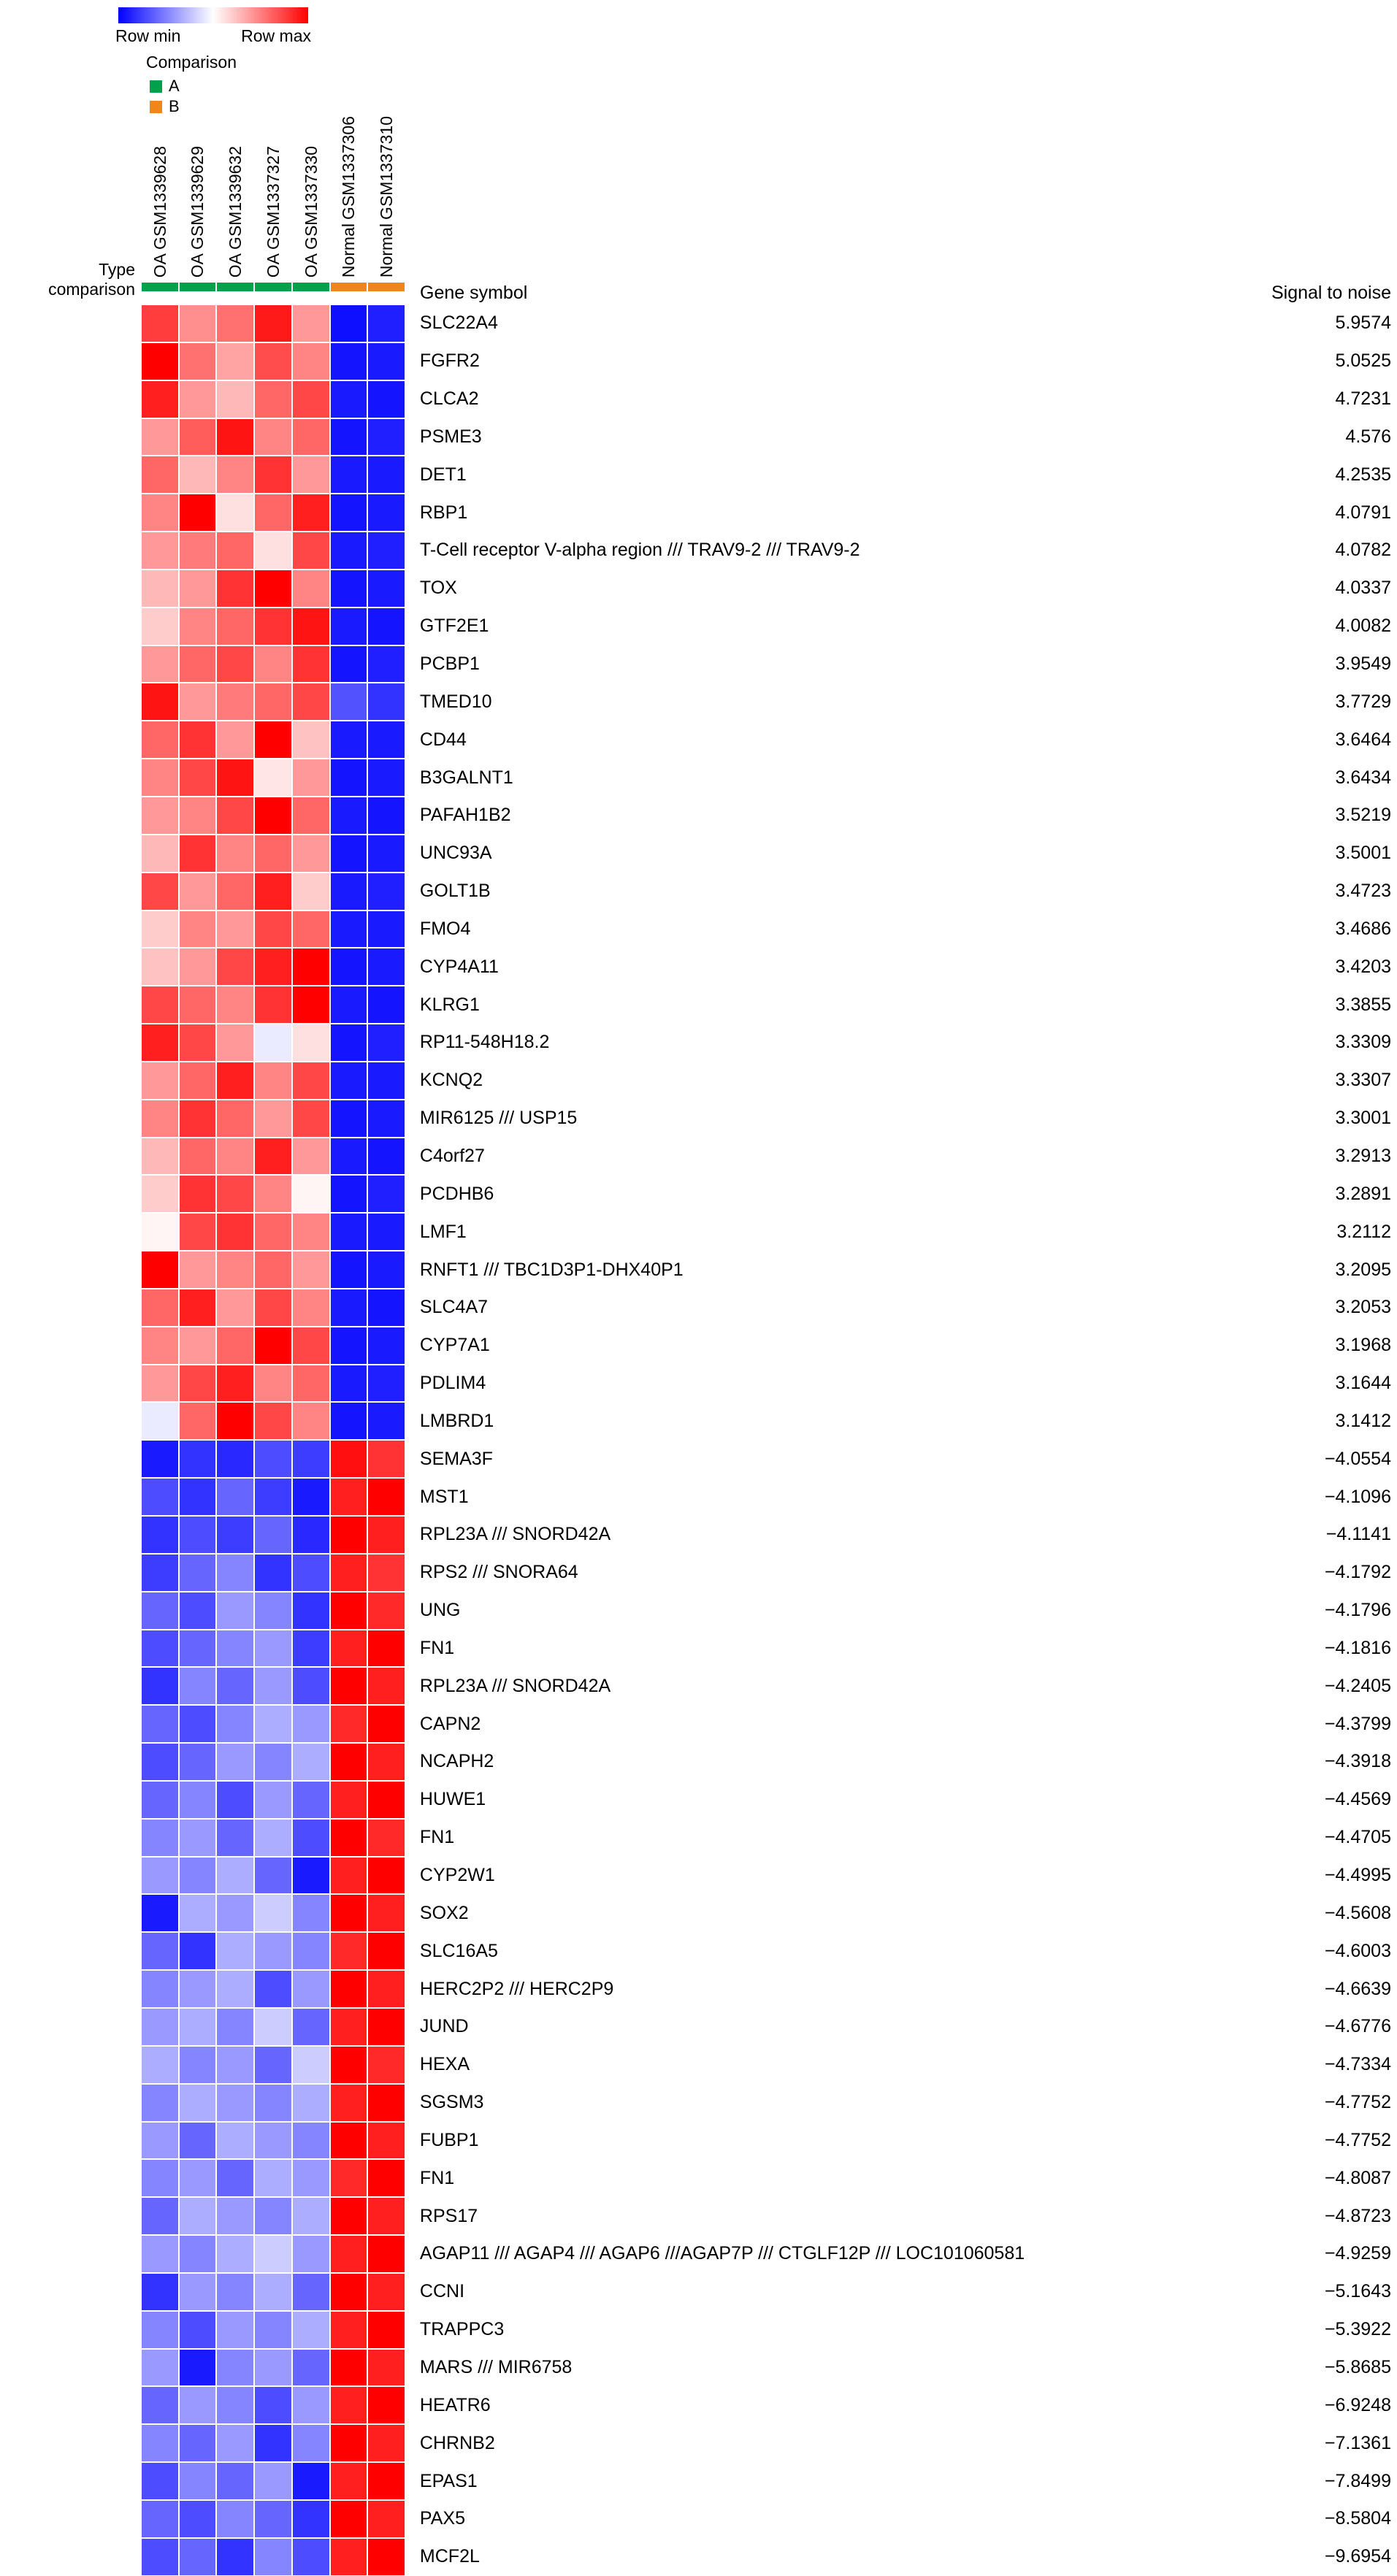 This screenshot has width=1397, height=2576. What do you see at coordinates (1363, 1231) in the screenshot?
I see `signal-to-noise-value: 3.2112` at bounding box center [1363, 1231].